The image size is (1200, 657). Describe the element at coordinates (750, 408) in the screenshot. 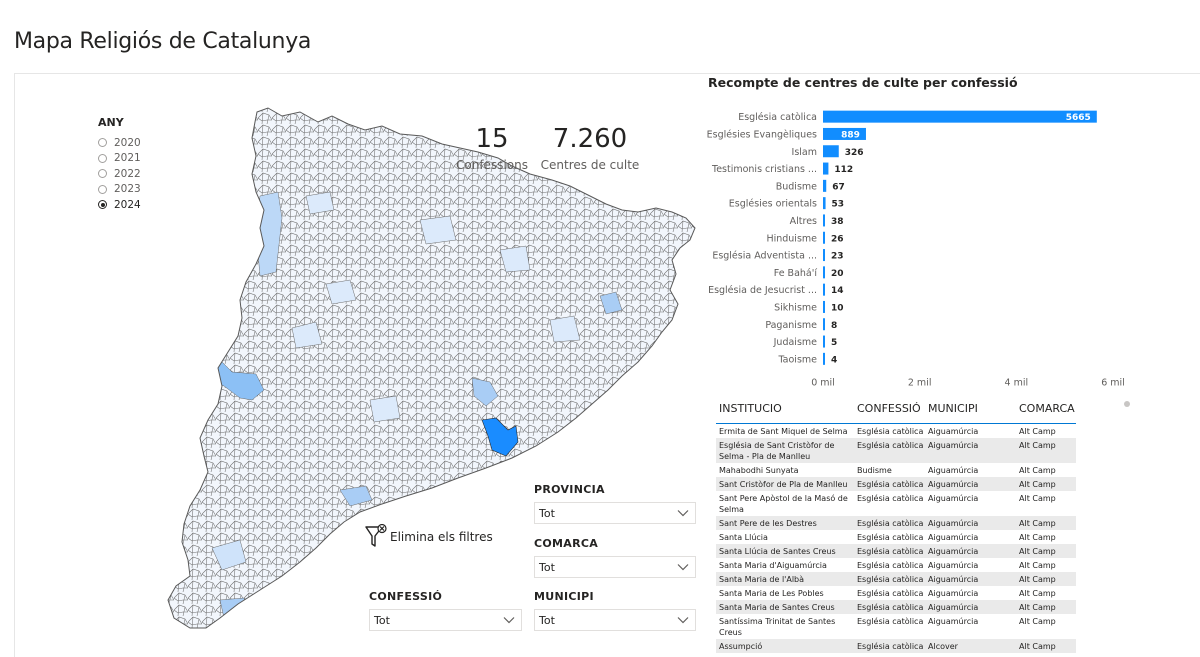

I see `header-institucio: INSTITUCIO` at that location.